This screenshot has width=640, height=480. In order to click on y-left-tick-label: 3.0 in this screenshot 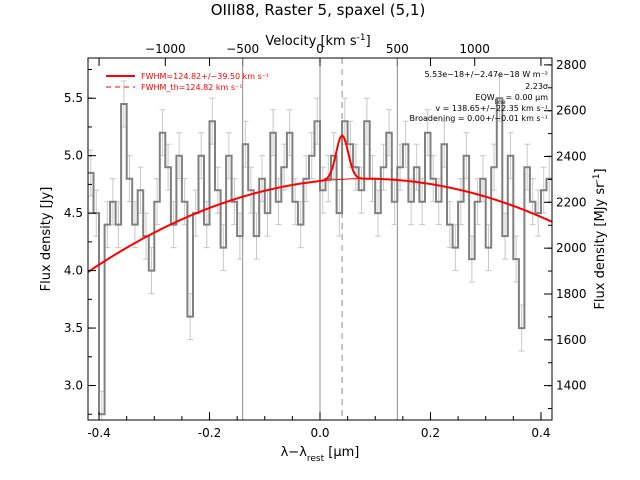, I will do `click(73, 386)`.